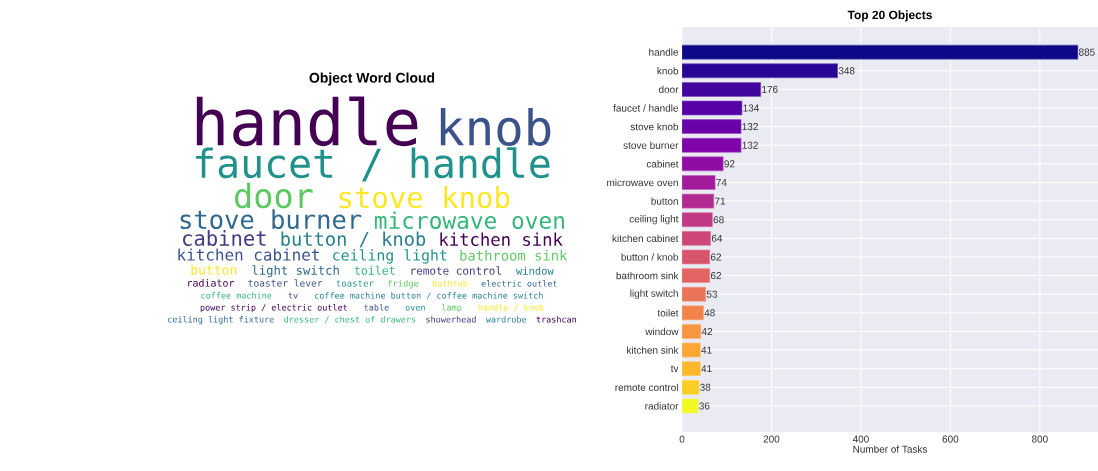 The height and width of the screenshot is (471, 1098). Describe the element at coordinates (451, 319) in the screenshot. I see `text: showerhead` at that location.